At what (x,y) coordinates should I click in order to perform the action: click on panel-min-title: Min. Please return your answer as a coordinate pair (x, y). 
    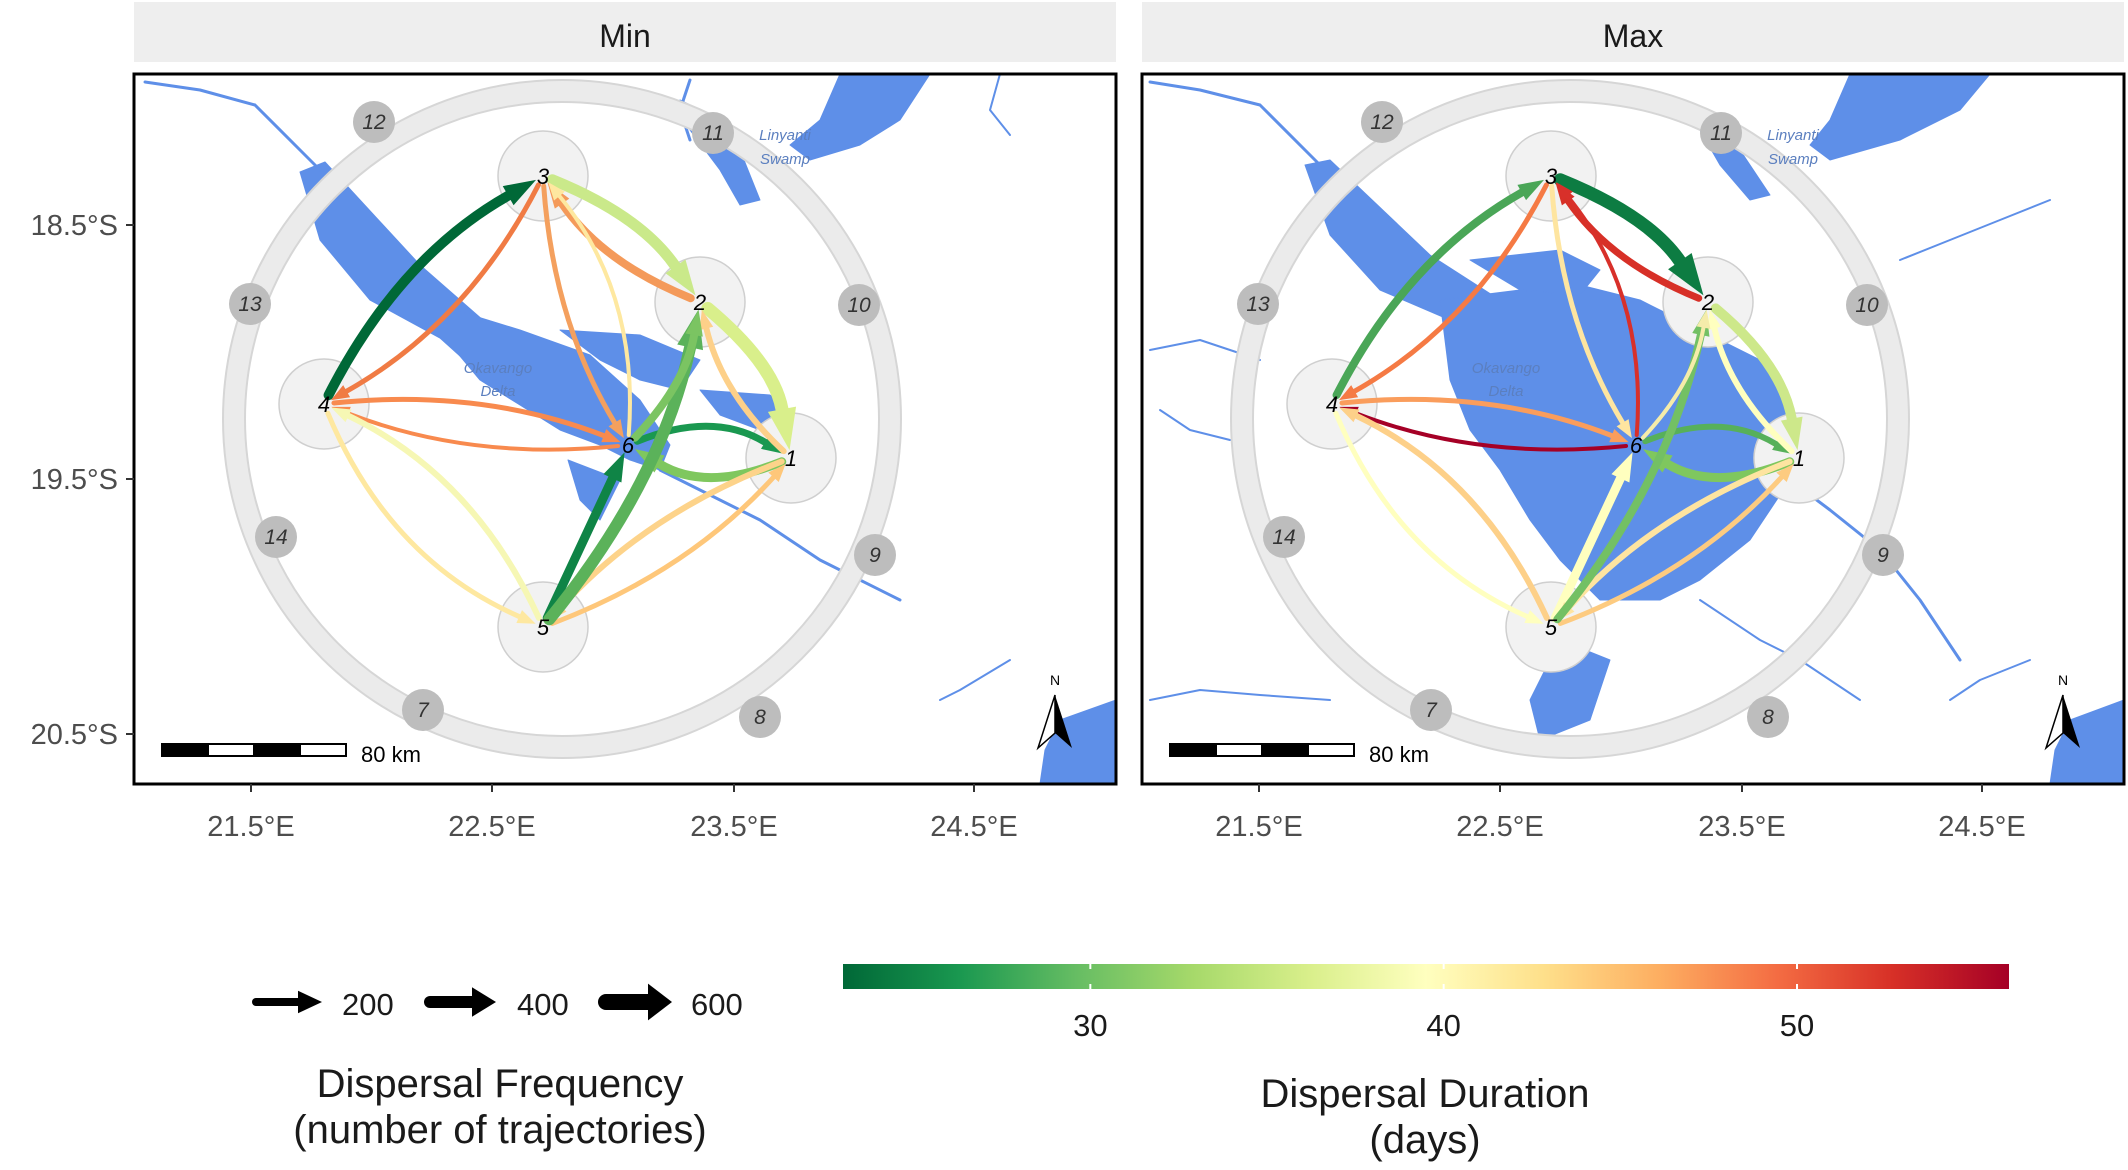
    Looking at the image, I should click on (625, 36).